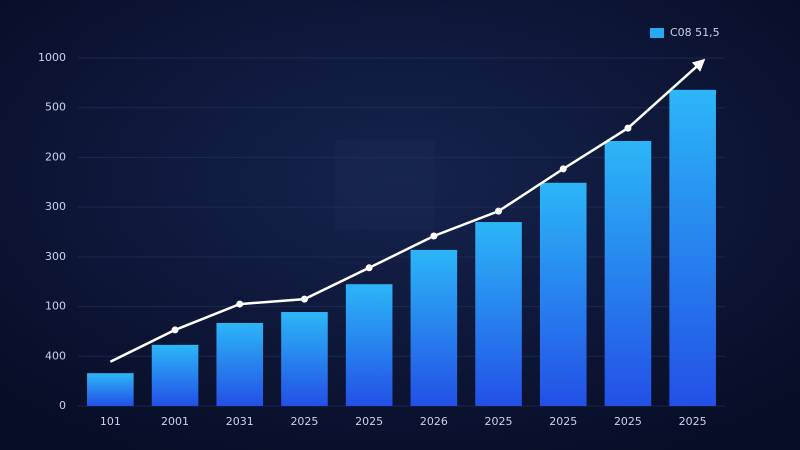  Describe the element at coordinates (55, 306) in the screenshot. I see `y-tick-label: 100` at that location.